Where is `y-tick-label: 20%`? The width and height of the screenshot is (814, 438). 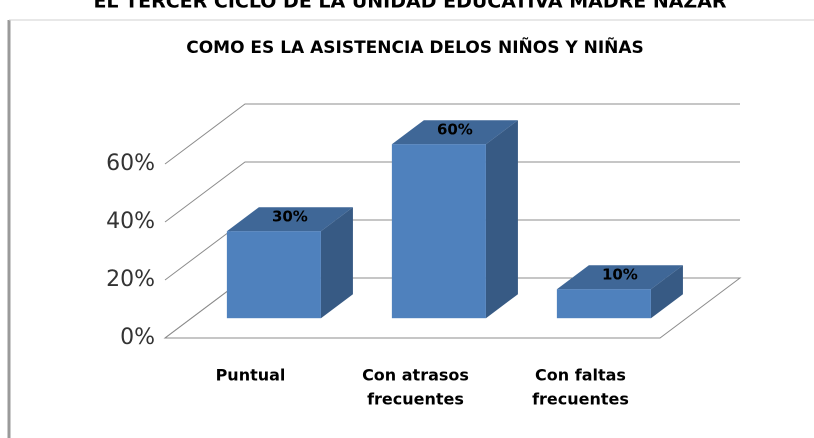 y-tick-label: 20% is located at coordinates (130, 279).